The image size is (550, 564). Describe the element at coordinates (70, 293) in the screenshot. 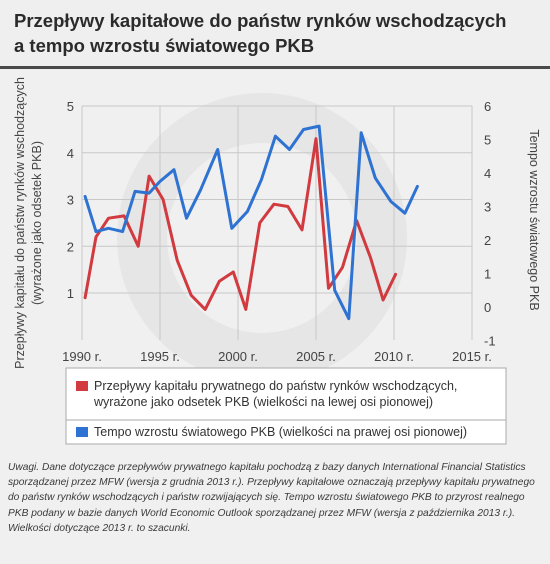

I see `y-tick-left: 1` at that location.